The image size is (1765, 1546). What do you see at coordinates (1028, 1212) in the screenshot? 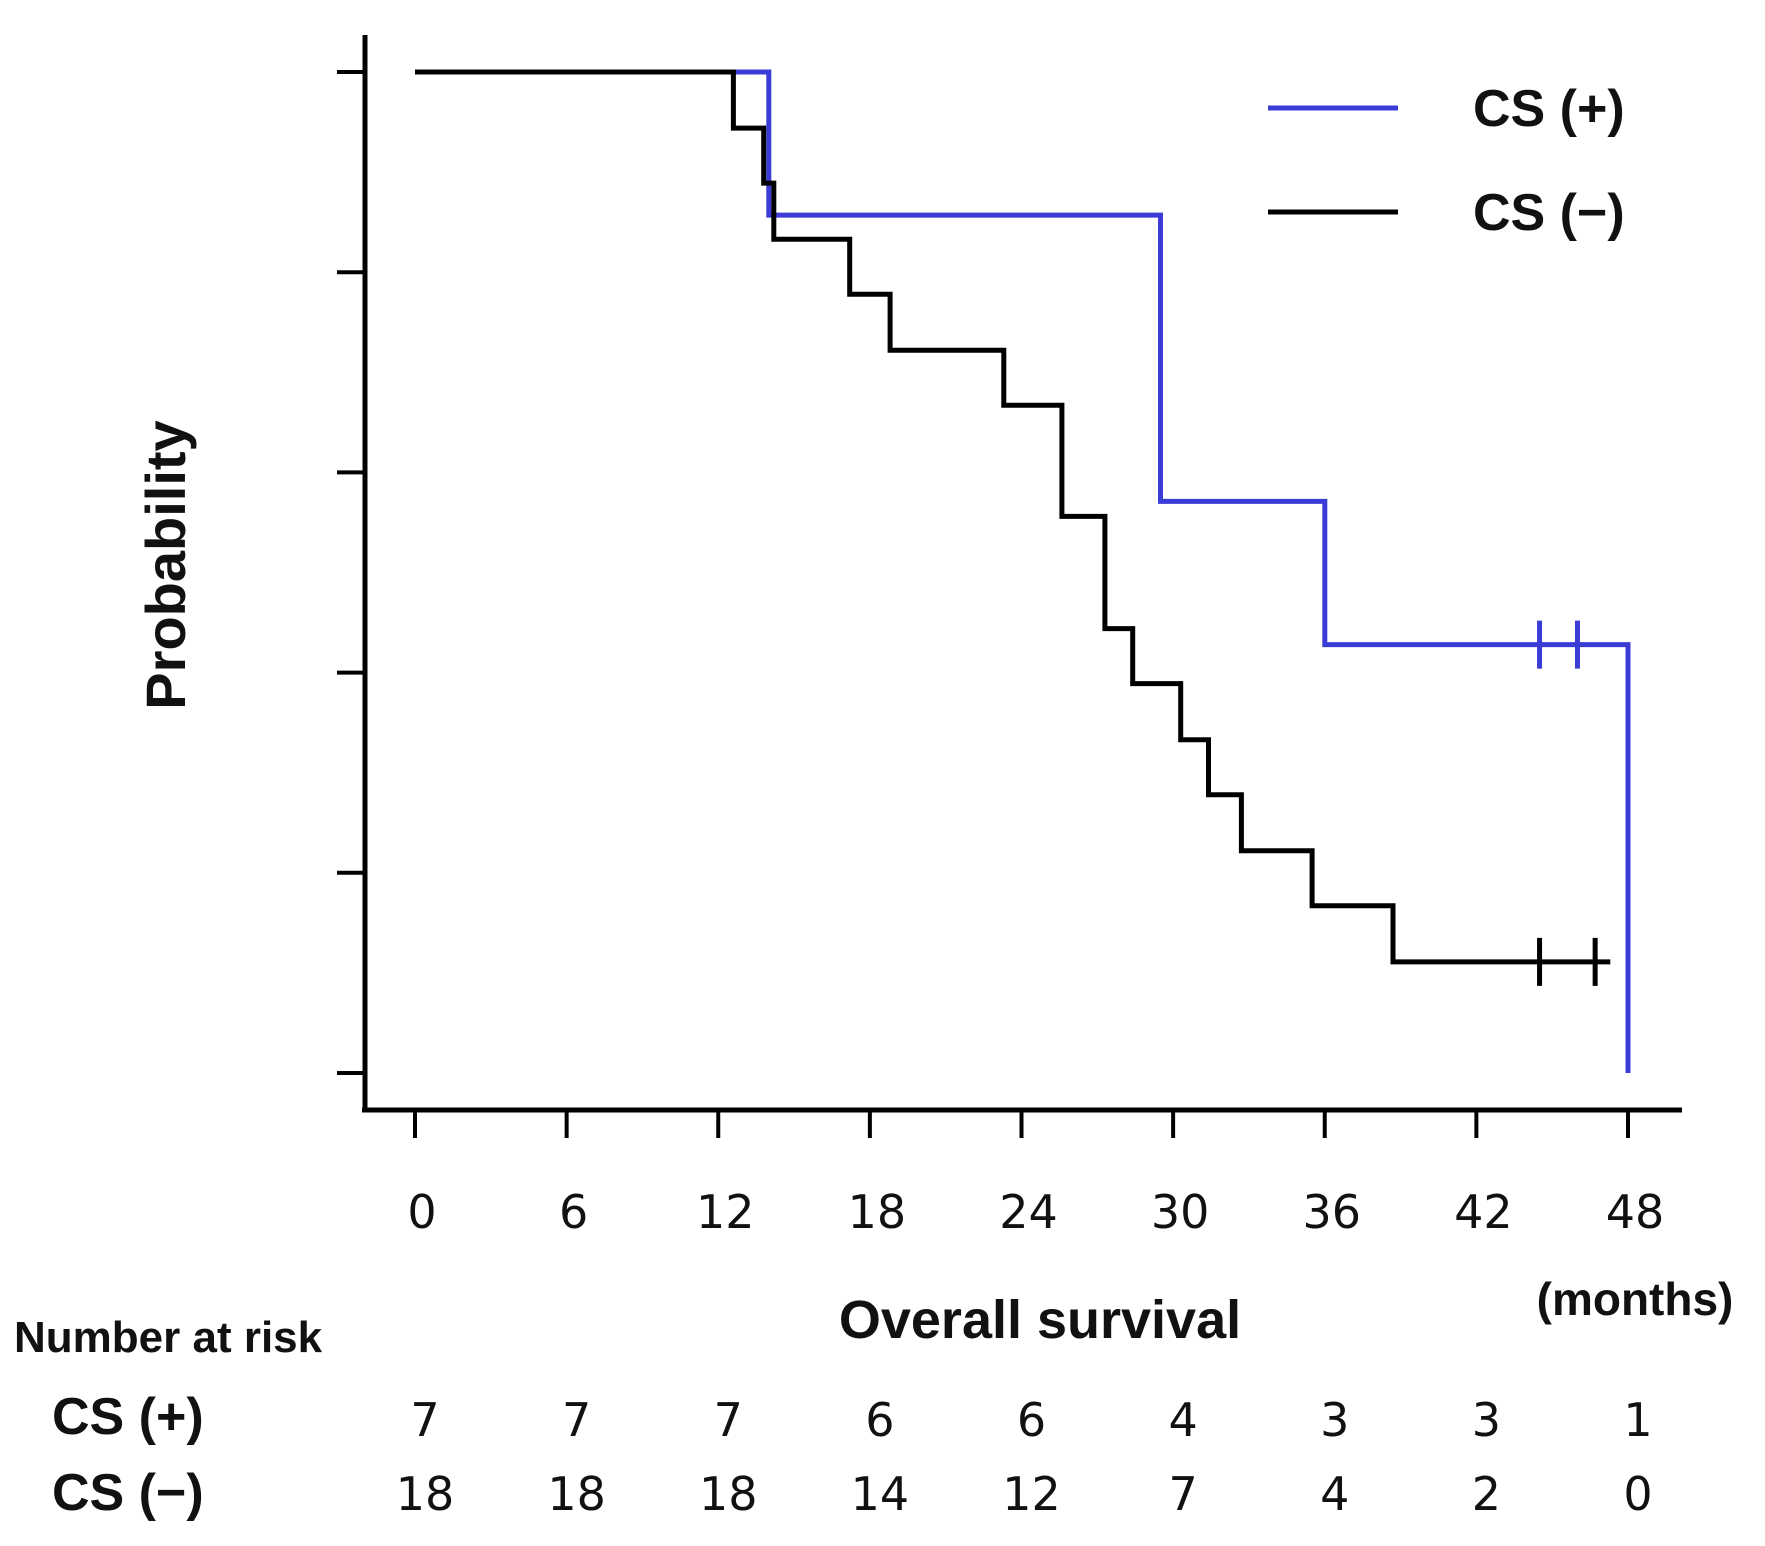
I see `x-tick-label: 24` at bounding box center [1028, 1212].